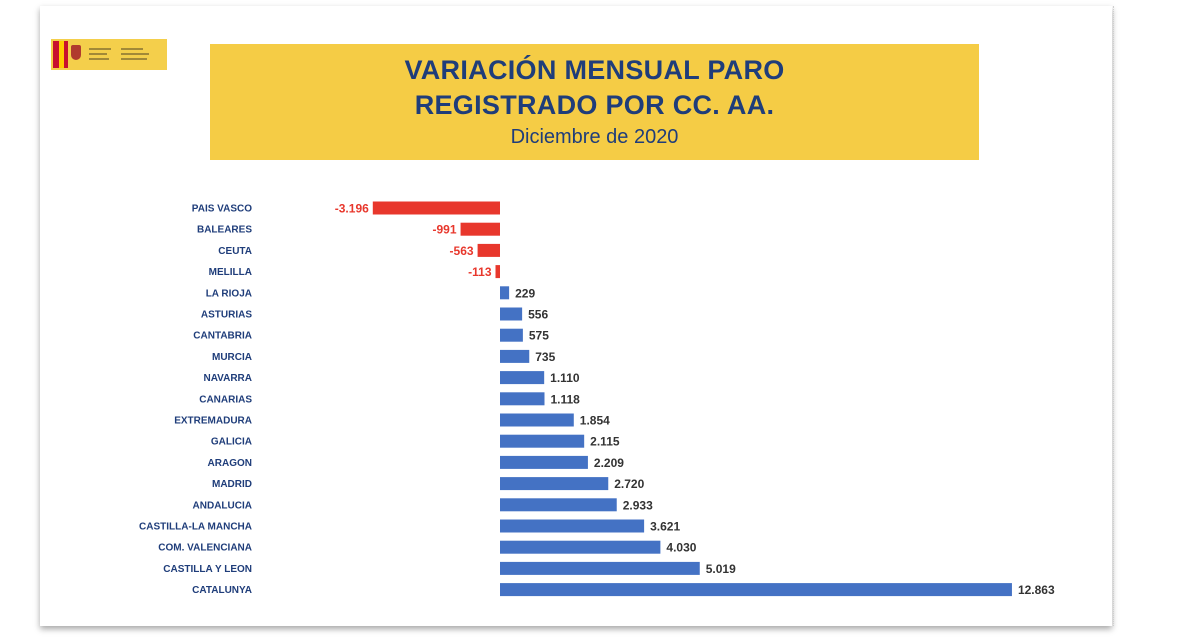 This screenshot has height=637, width=1200. What do you see at coordinates (230, 463) in the screenshot?
I see `category-label: ARAGON` at bounding box center [230, 463].